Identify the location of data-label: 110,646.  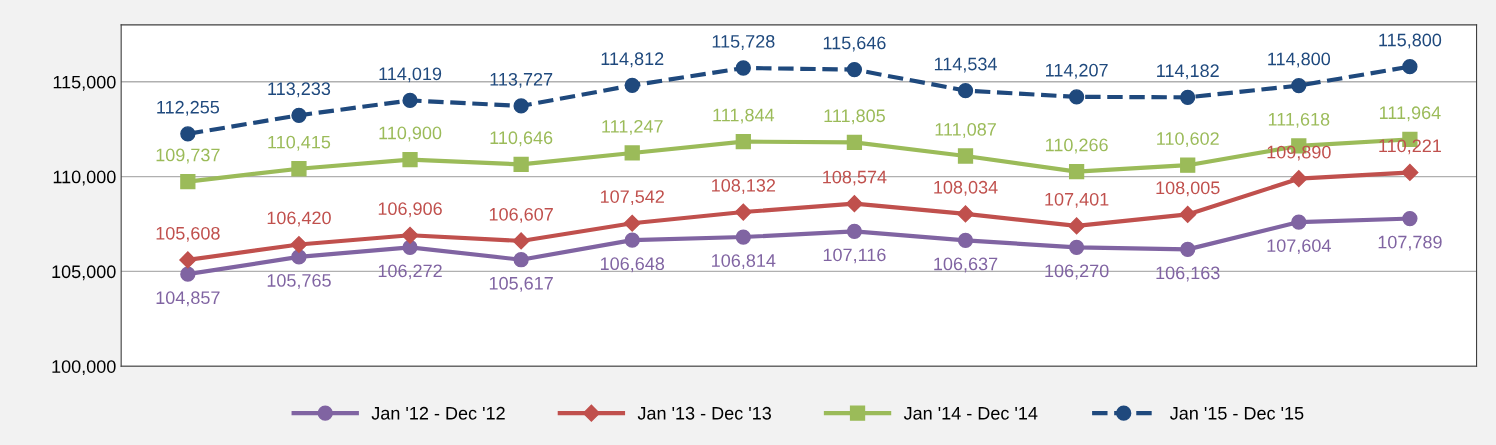
(521, 139).